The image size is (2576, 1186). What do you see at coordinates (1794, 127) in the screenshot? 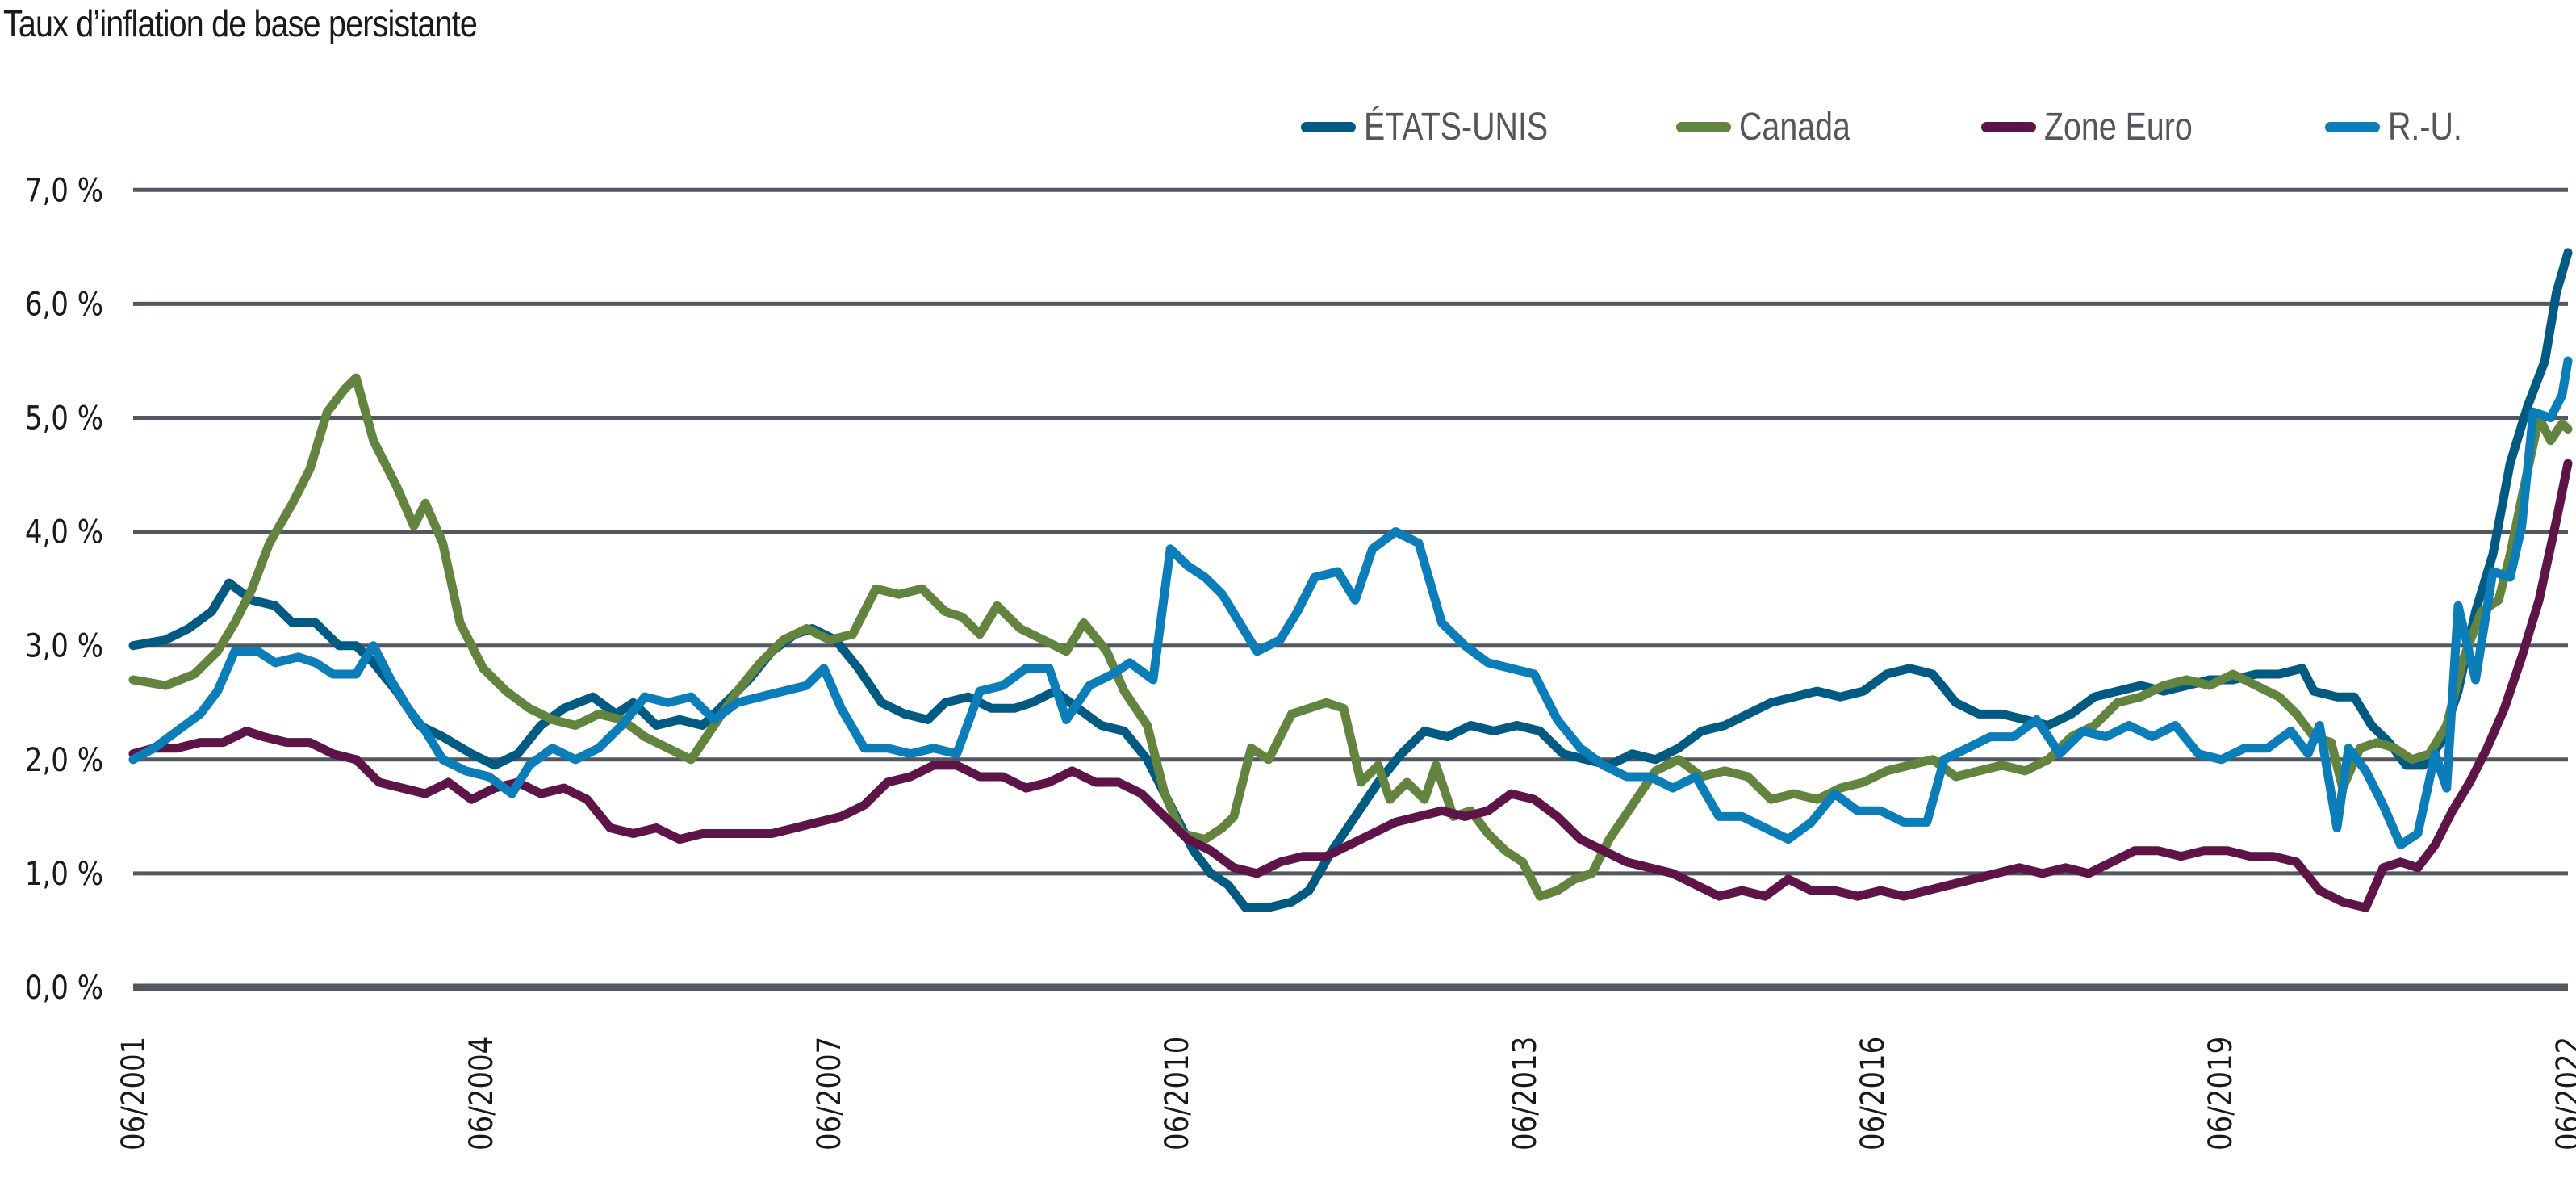
I see `legend-label: Canada` at bounding box center [1794, 127].